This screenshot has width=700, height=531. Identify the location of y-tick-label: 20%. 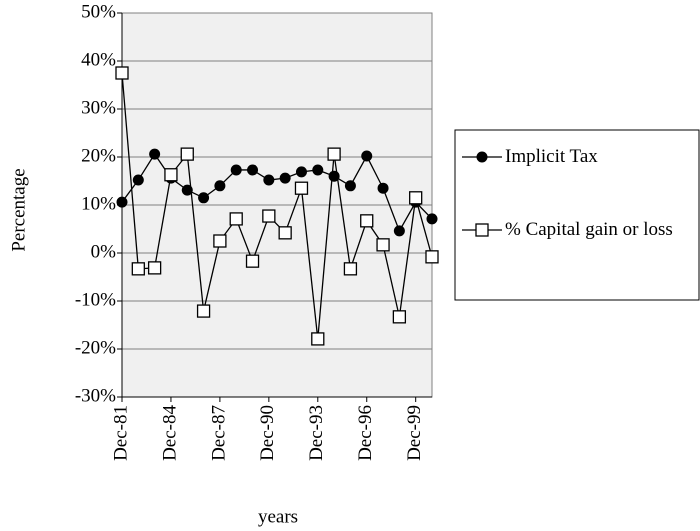
(98, 155).